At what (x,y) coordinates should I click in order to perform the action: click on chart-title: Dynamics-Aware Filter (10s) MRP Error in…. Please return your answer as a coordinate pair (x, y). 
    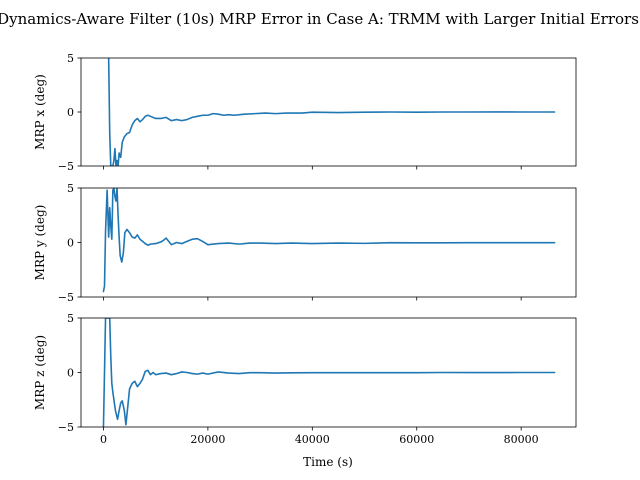
    Looking at the image, I should click on (319, 19).